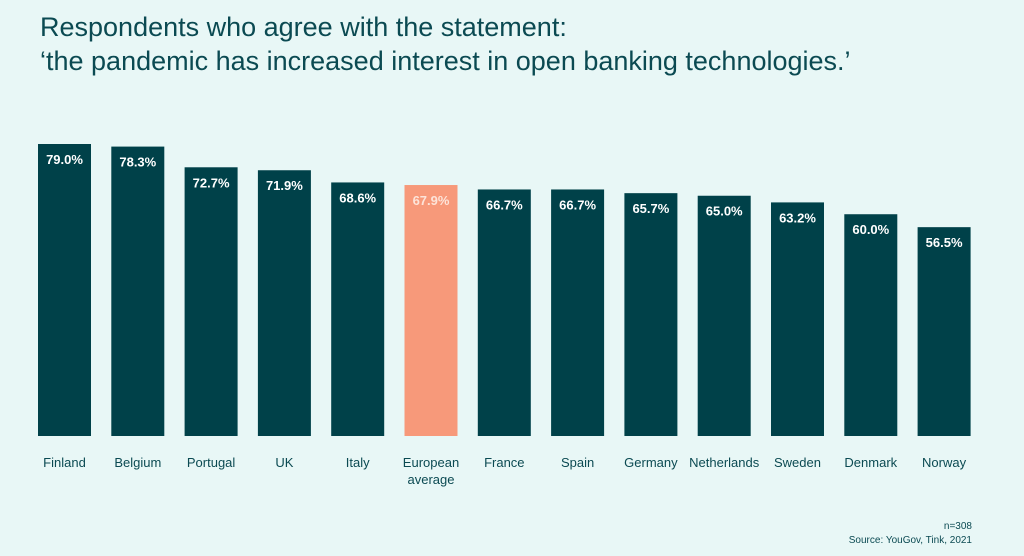  Describe the element at coordinates (211, 182) in the screenshot. I see `data-label: 72.7%` at that location.